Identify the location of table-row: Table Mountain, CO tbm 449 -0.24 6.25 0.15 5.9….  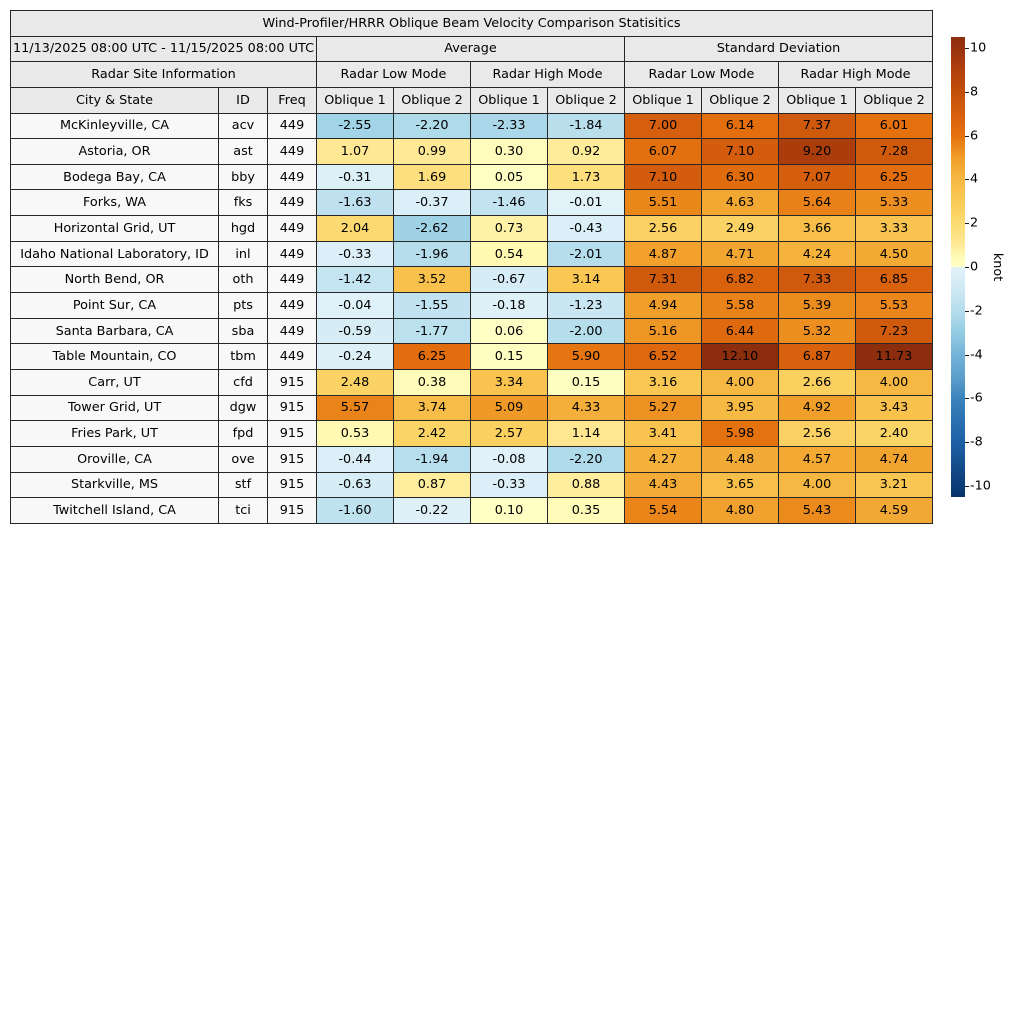
(471, 356).